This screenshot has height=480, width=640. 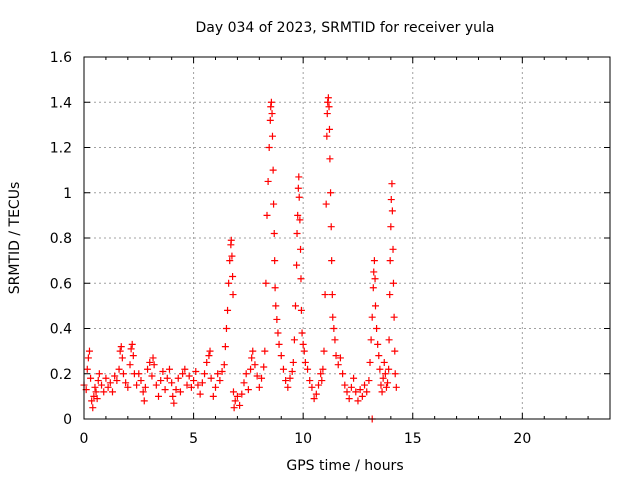 I want to click on y-tick-label: 1.2, so click(x=61, y=149).